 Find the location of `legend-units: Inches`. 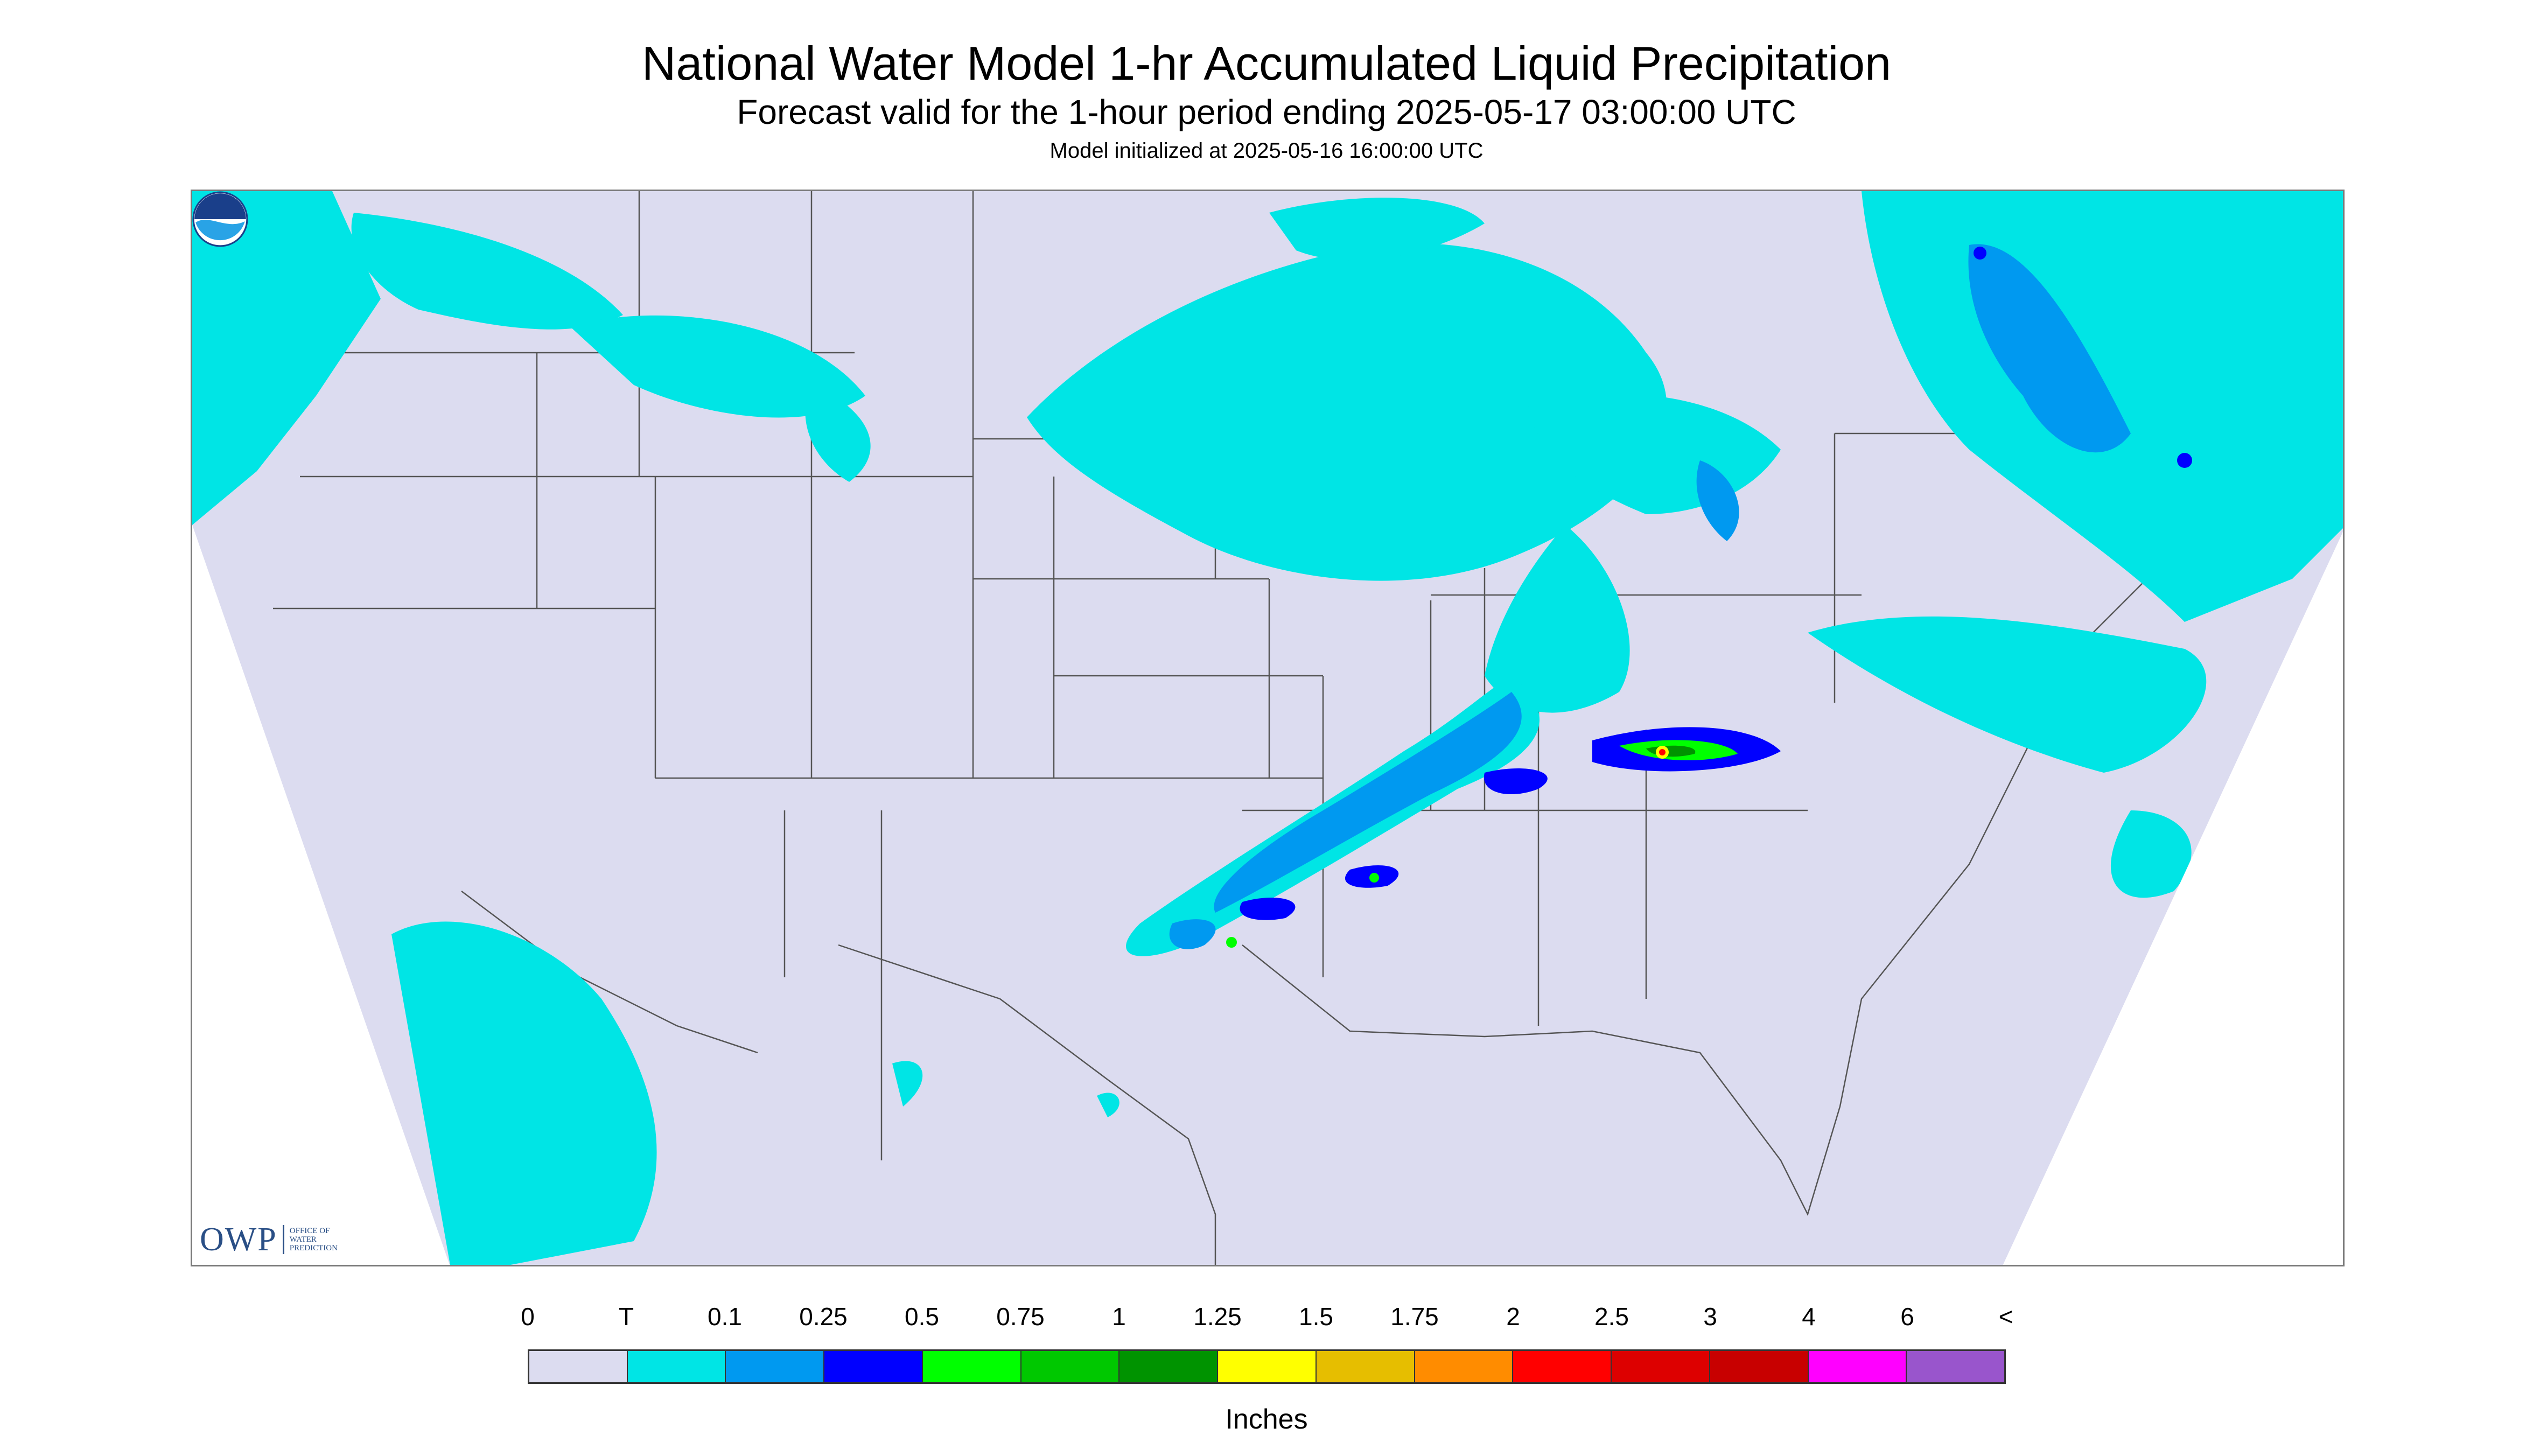

legend-units: Inches is located at coordinates (1266, 1419).